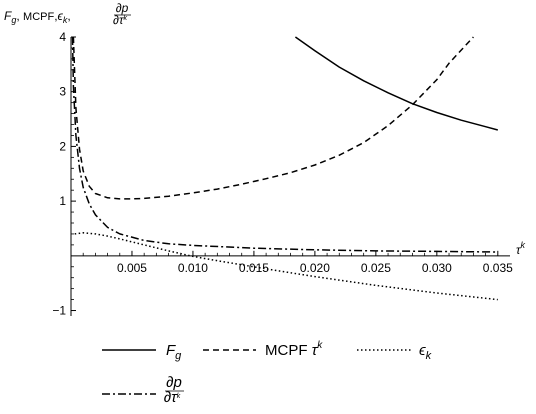  Describe the element at coordinates (193, 268) in the screenshot. I see `x-tick-label: 0.010` at that location.